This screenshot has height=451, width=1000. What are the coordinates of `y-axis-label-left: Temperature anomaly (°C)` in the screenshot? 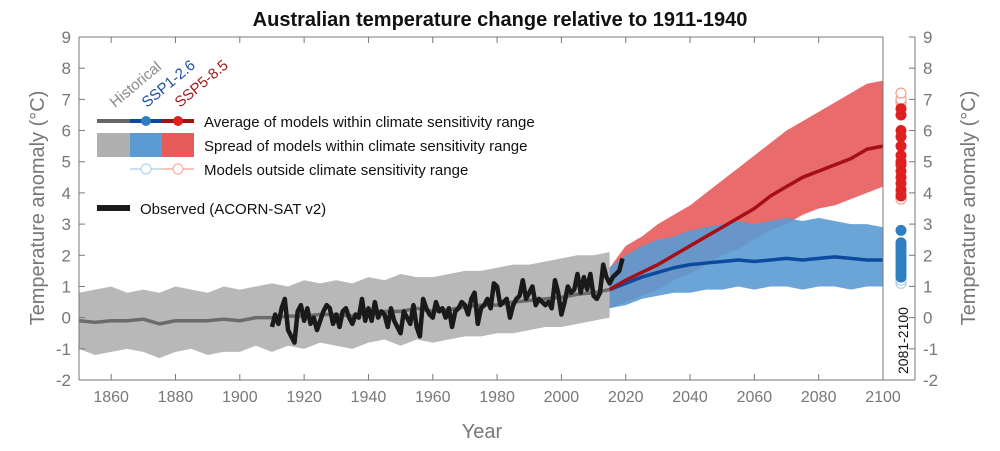 It's located at (38, 208).